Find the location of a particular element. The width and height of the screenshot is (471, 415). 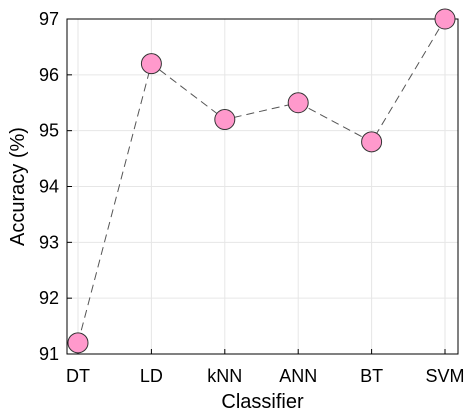

x-tick-label: SVM is located at coordinates (444, 376).